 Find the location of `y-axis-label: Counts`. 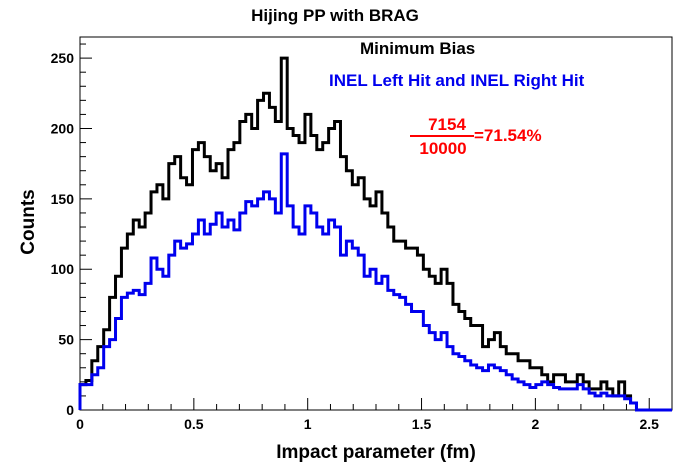

y-axis-label: Counts is located at coordinates (28, 221).